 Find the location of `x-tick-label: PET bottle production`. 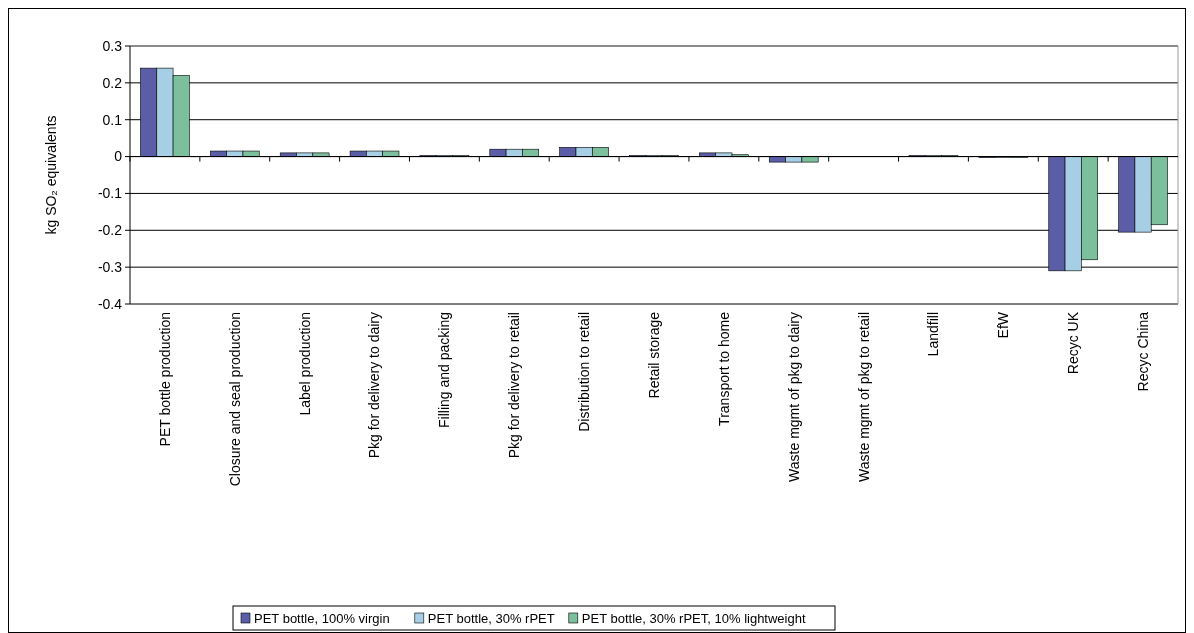

x-tick-label: PET bottle production is located at coordinates (164, 379).